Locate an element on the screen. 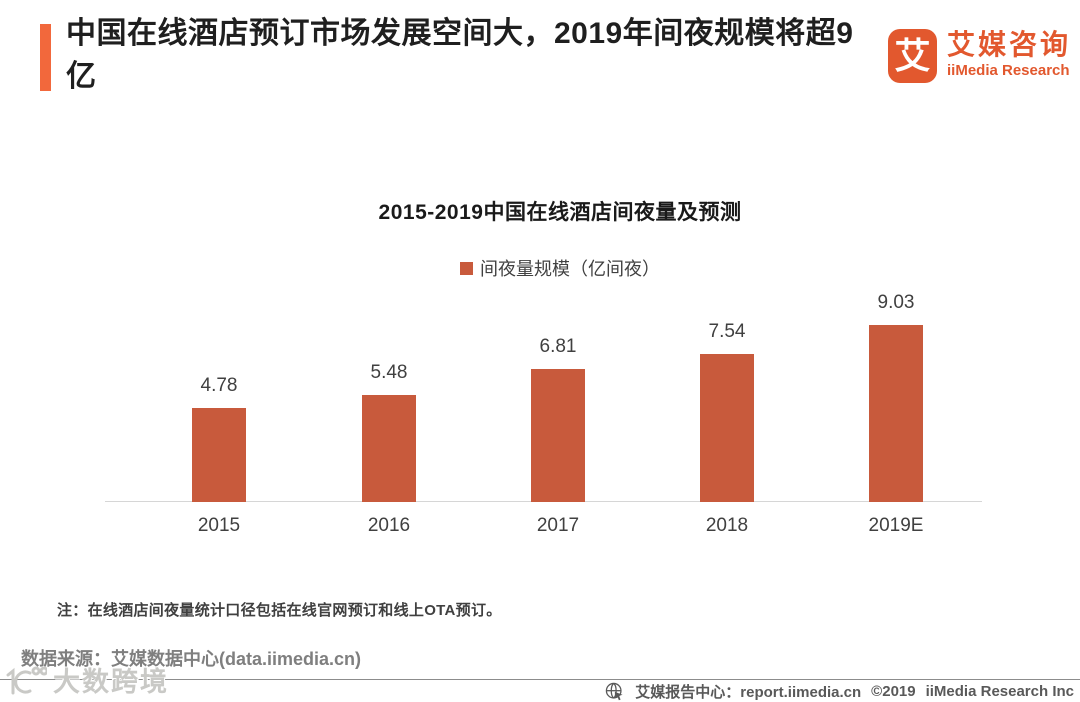  bar-value-label: 9.03 is located at coordinates (896, 302).